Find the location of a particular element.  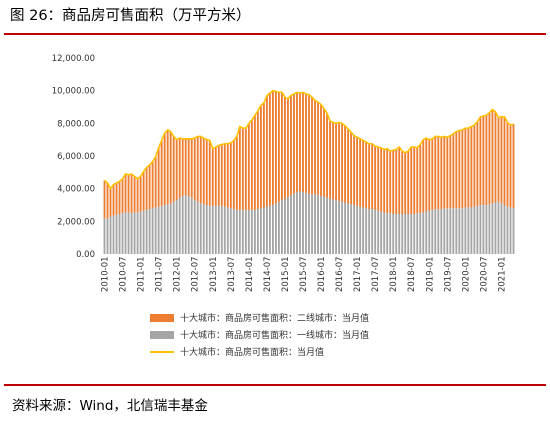

top-rule is located at coordinates (275, 34).